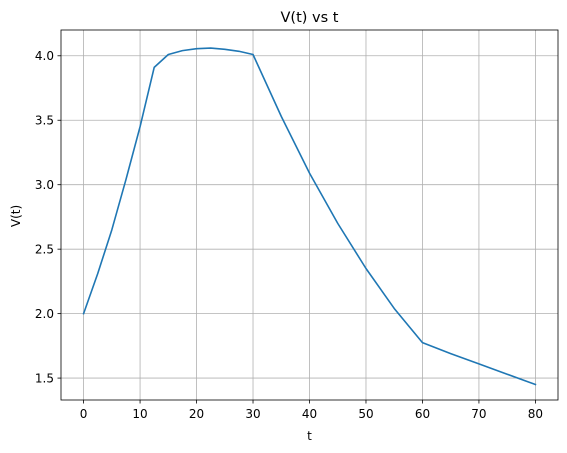 The height and width of the screenshot is (453, 567). Describe the element at coordinates (84, 414) in the screenshot. I see `x-tick-label: 0` at that location.